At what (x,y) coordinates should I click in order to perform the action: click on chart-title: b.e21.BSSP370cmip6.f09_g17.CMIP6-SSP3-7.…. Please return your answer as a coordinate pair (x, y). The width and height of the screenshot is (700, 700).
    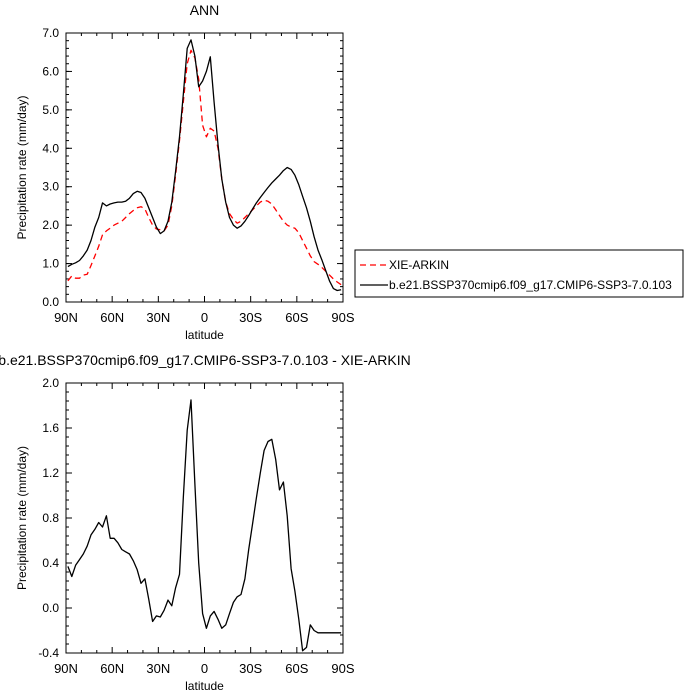
    Looking at the image, I should click on (205, 360).